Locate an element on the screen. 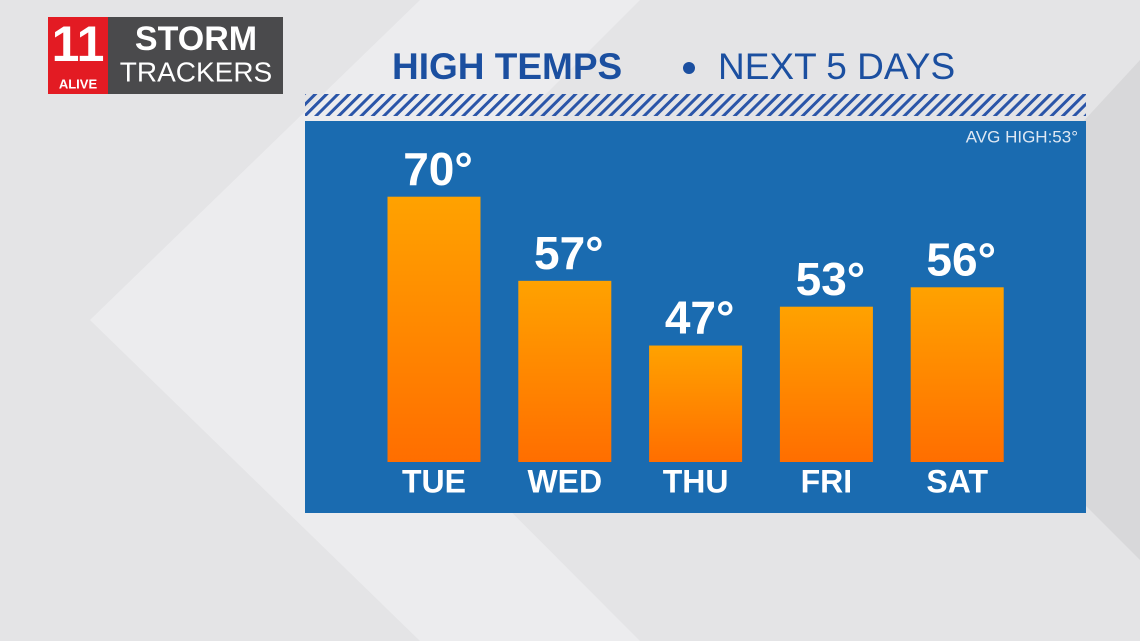 The width and height of the screenshot is (1140, 641). hatch-band is located at coordinates (695, 105).